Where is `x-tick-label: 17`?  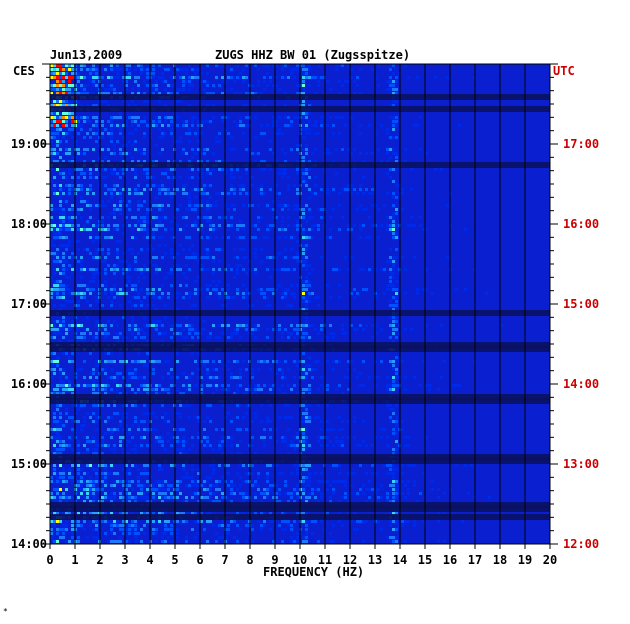 x-tick-label: 17 is located at coordinates (475, 560).